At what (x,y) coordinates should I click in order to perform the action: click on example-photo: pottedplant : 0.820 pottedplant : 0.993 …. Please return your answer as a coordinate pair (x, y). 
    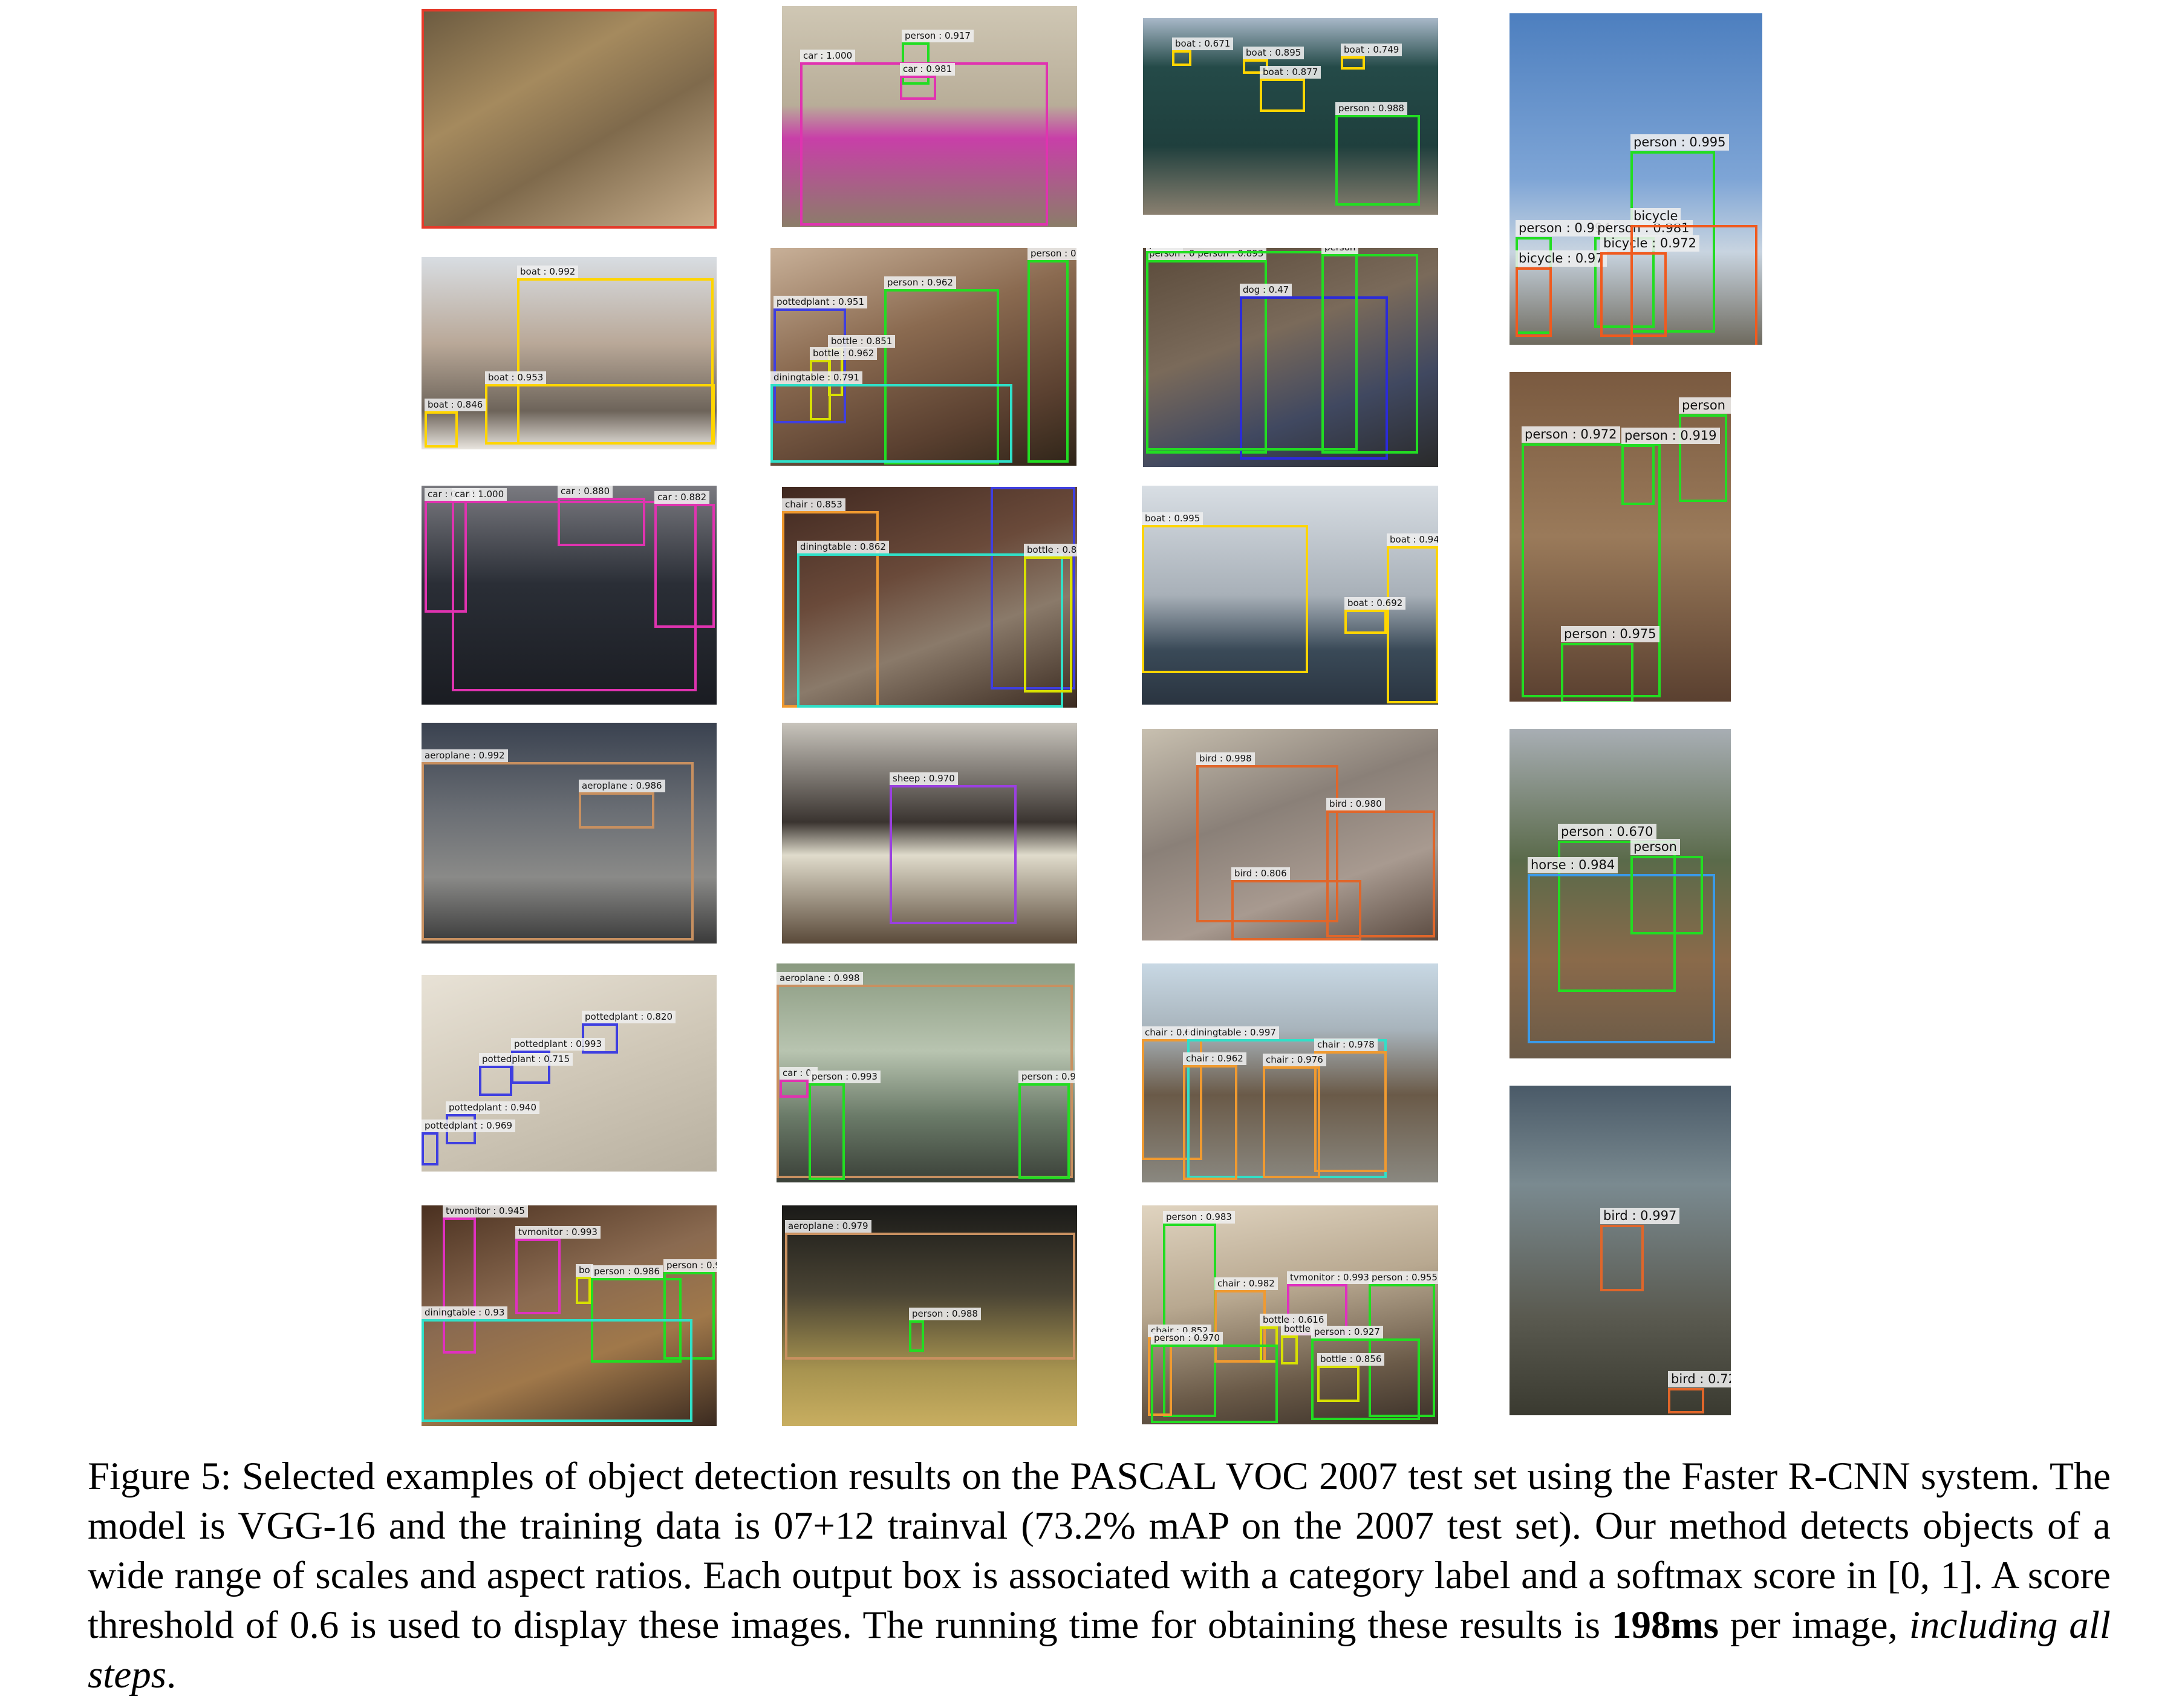
    Looking at the image, I should click on (569, 1073).